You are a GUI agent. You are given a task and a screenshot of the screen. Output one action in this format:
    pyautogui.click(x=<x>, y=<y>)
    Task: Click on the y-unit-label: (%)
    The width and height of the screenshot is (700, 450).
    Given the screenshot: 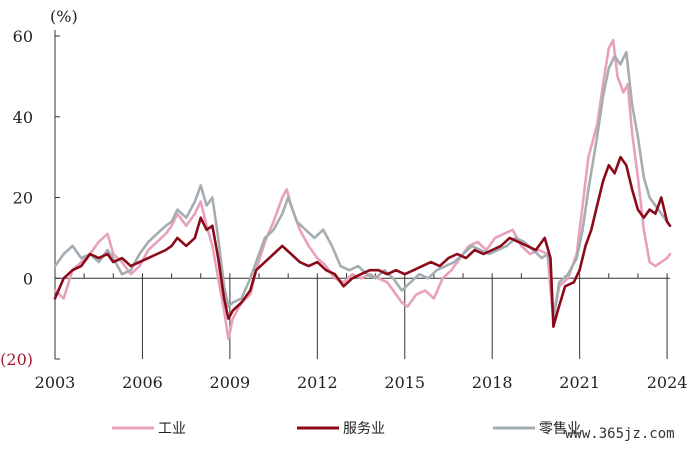 What is the action you would take?
    pyautogui.click(x=64, y=16)
    